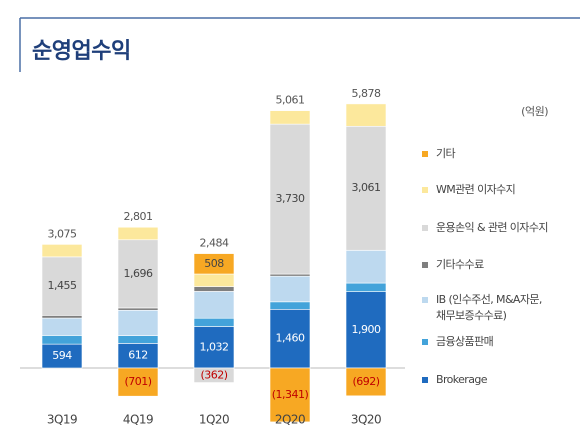 The image size is (580, 441). What do you see at coordinates (488, 154) in the screenshot?
I see `legend-item: 기타` at bounding box center [488, 154].